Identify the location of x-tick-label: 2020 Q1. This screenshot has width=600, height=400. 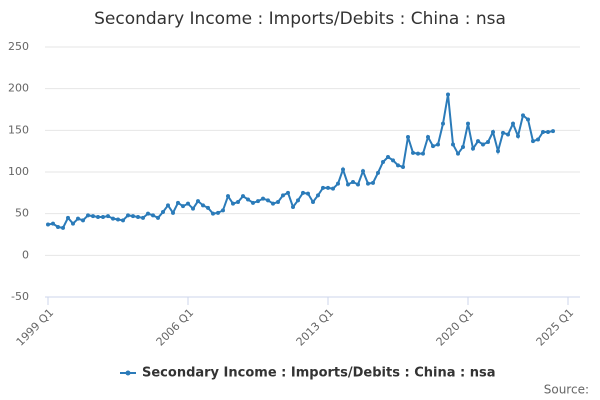
(455, 327).